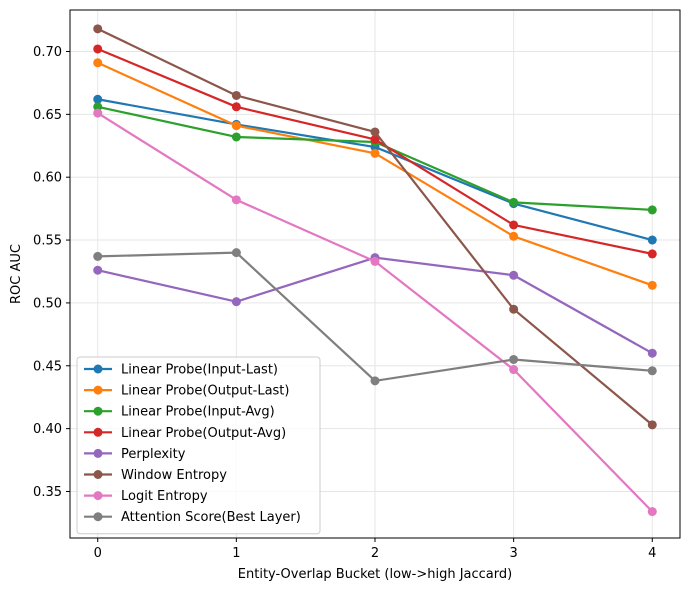  Describe the element at coordinates (51, 272) in the screenshot. I see `y-axis-ticks: 0.35 0.40 0.45 0.50 0.55 0.60 0.65 0.70` at that location.